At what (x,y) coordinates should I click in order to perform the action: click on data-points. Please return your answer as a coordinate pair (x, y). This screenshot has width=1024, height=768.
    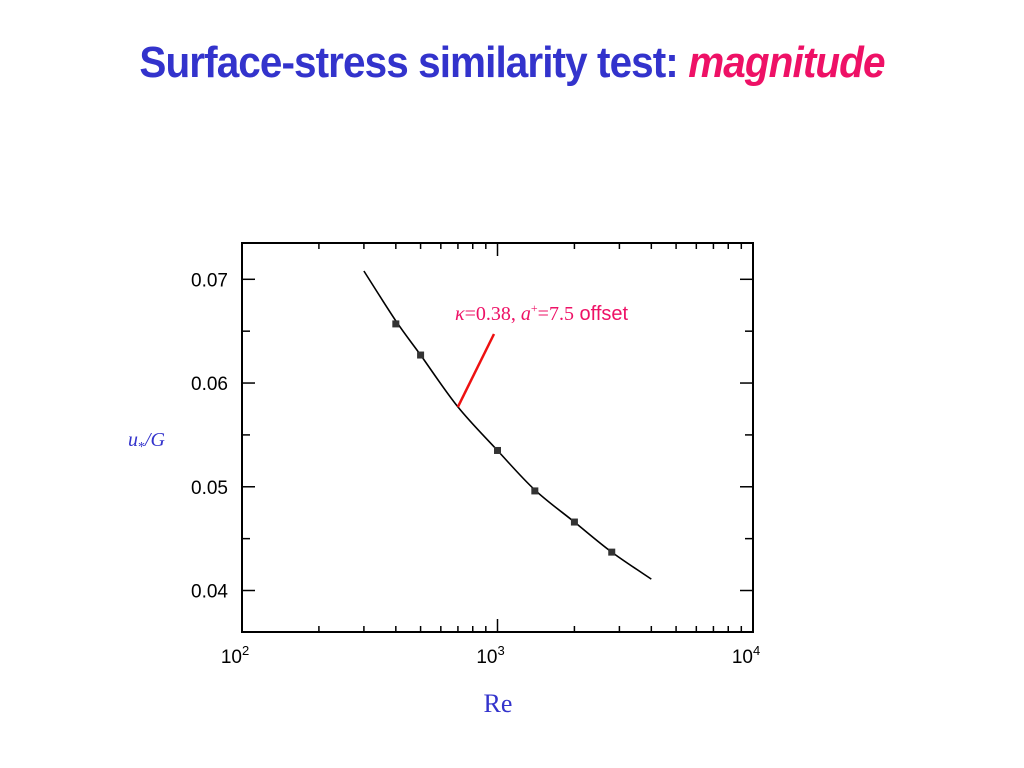
    Looking at the image, I should click on (504, 438).